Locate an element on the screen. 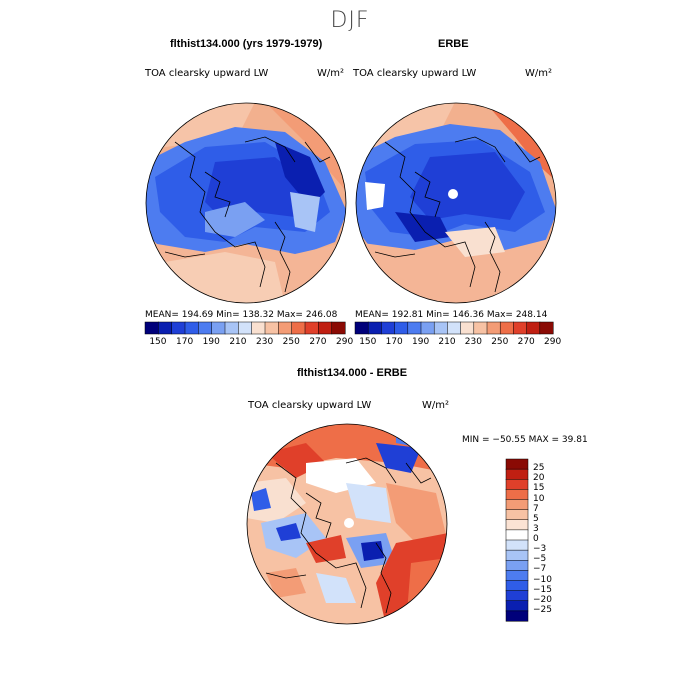  colorbar-tick-label: 7 is located at coordinates (536, 508).